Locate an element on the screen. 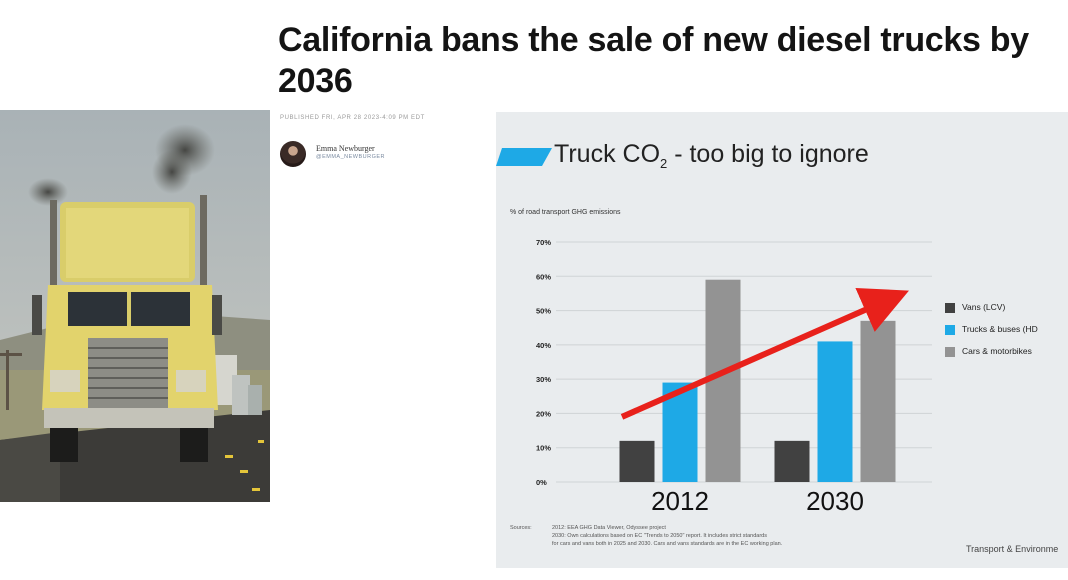 This screenshot has height=580, width=1068. y-tick-label: 70% is located at coordinates (543, 242).